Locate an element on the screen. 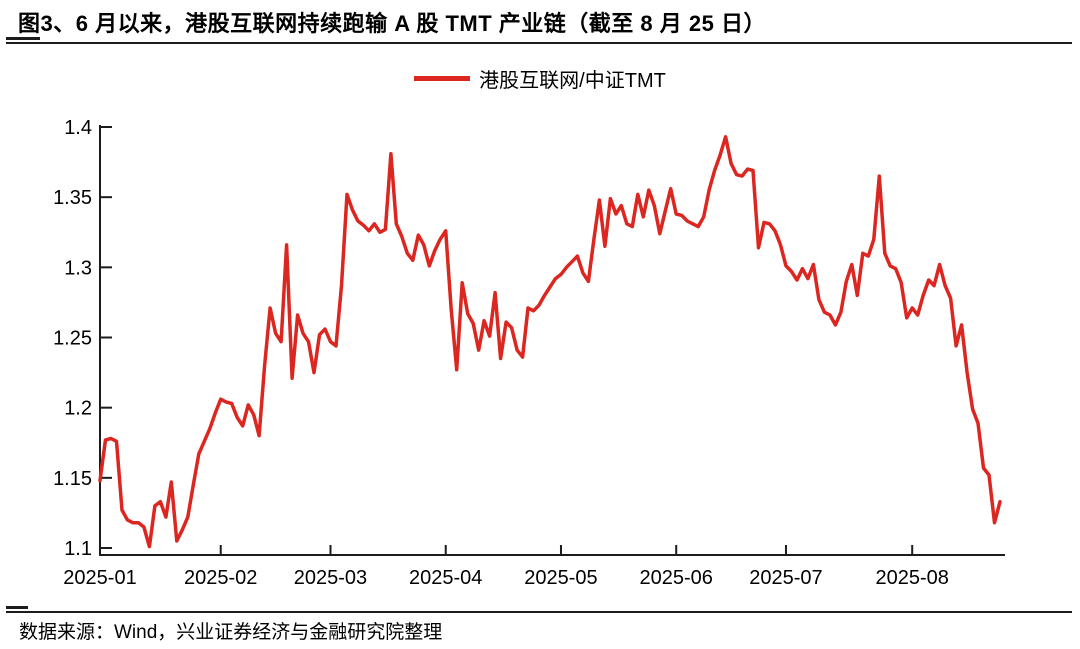  y-tick-label: 1.35 is located at coordinates (72, 198).